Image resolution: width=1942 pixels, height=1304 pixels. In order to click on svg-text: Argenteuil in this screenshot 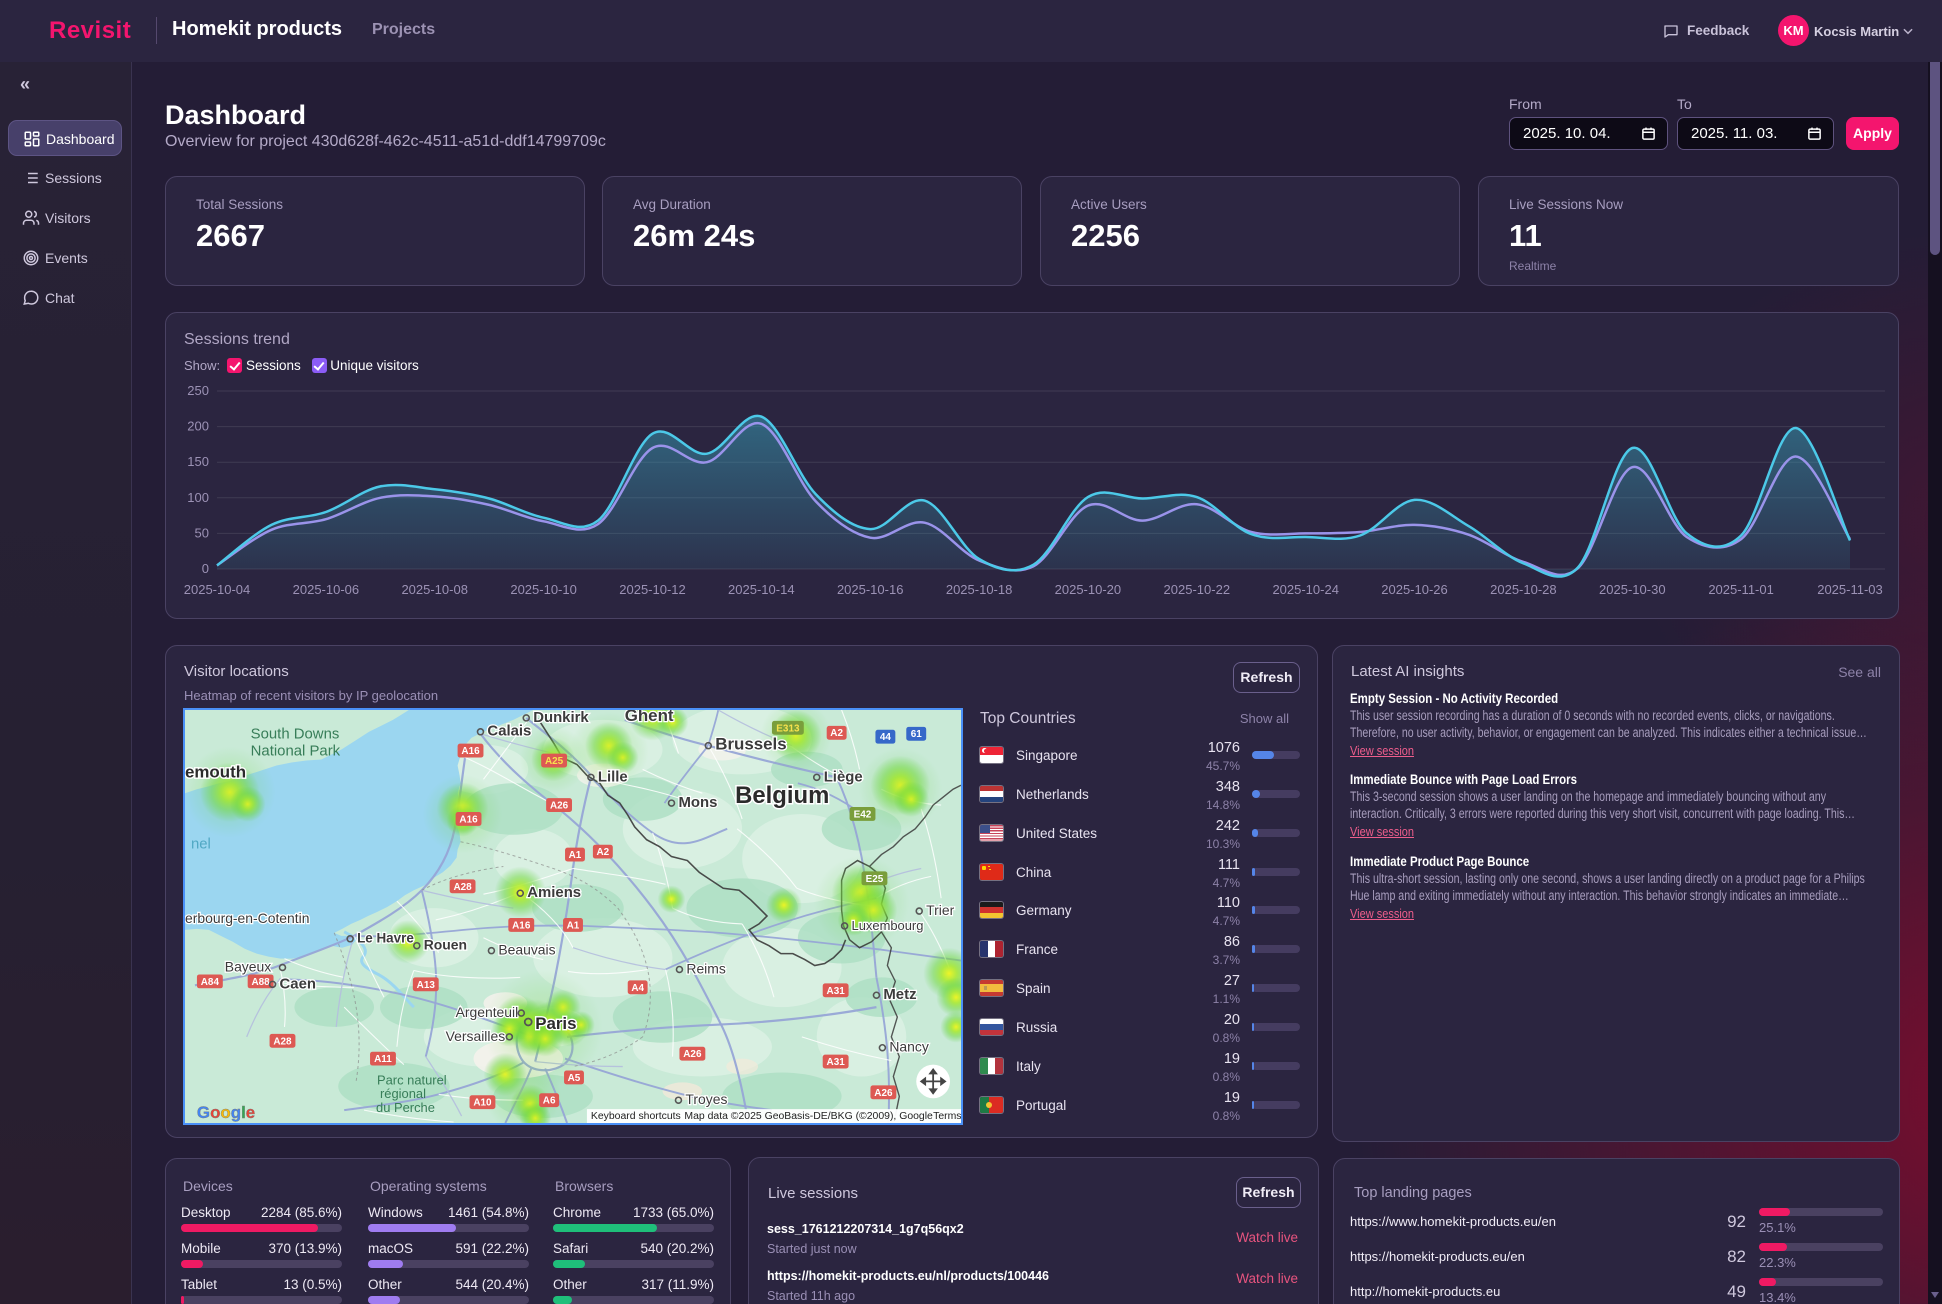, I will do `click(487, 1012)`.